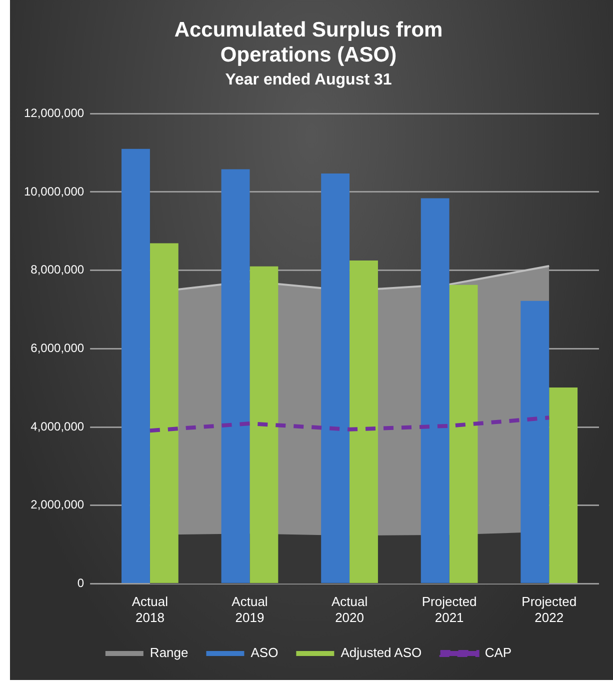  Describe the element at coordinates (381, 652) in the screenshot. I see `legend-label: Adjusted ASO` at that location.